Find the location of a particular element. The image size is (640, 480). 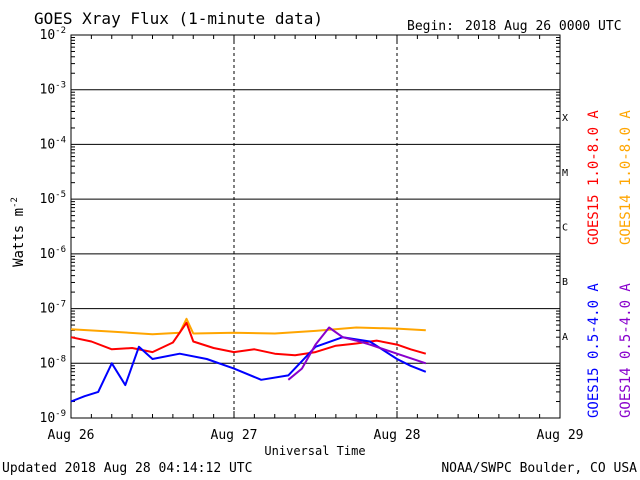

x-tick-label: Aug 27 is located at coordinates (234, 435).